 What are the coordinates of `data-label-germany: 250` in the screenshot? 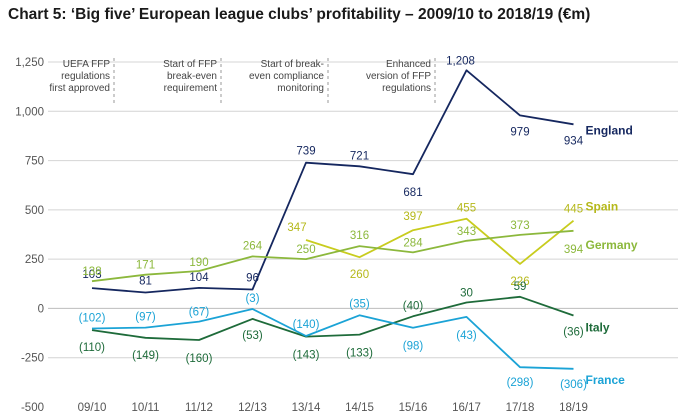 It's located at (305, 250).